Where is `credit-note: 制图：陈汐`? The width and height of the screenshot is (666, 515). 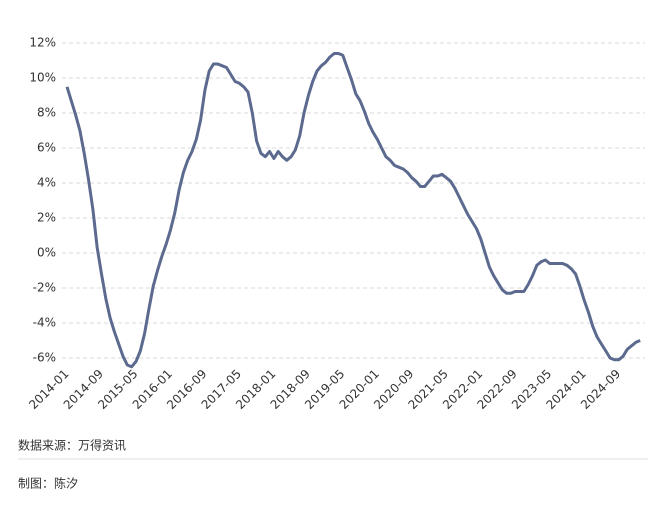 credit-note: 制图：陈汐 is located at coordinates (48, 483).